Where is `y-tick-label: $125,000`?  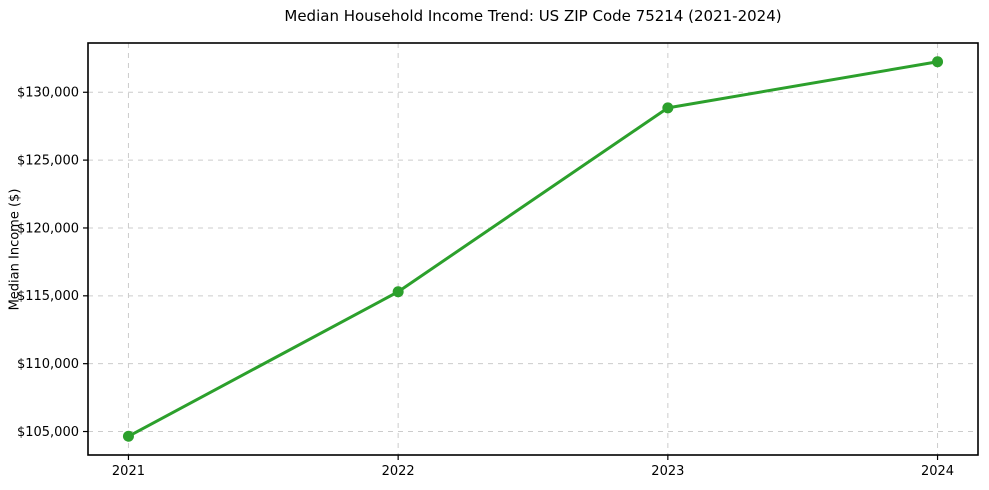 y-tick-label: $125,000 is located at coordinates (48, 161).